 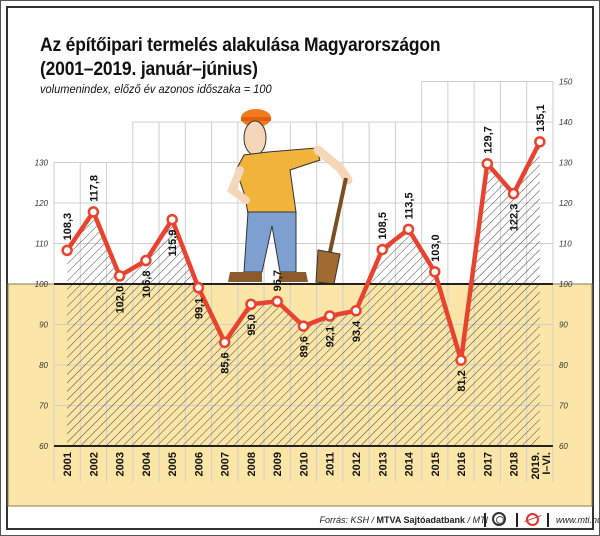 What do you see at coordinates (563, 446) in the screenshot?
I see `y-tick-right: 60` at bounding box center [563, 446].